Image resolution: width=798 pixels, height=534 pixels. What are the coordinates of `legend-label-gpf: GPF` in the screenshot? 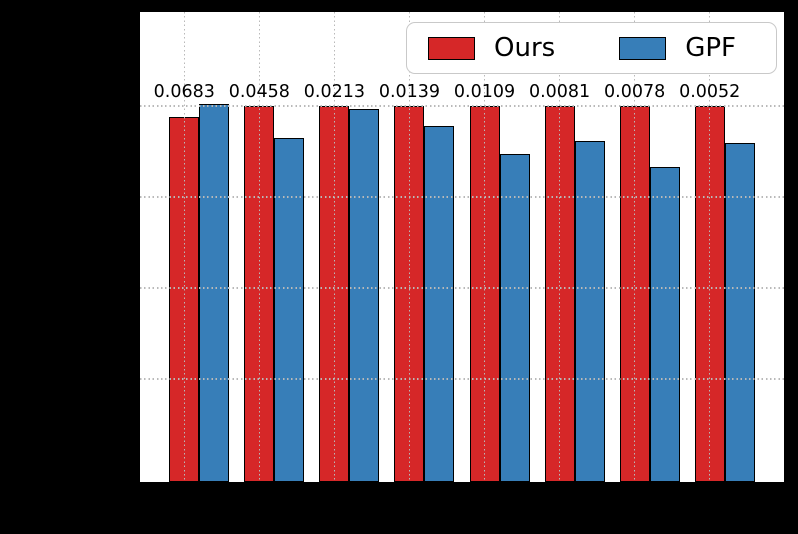 It's located at (710, 48).